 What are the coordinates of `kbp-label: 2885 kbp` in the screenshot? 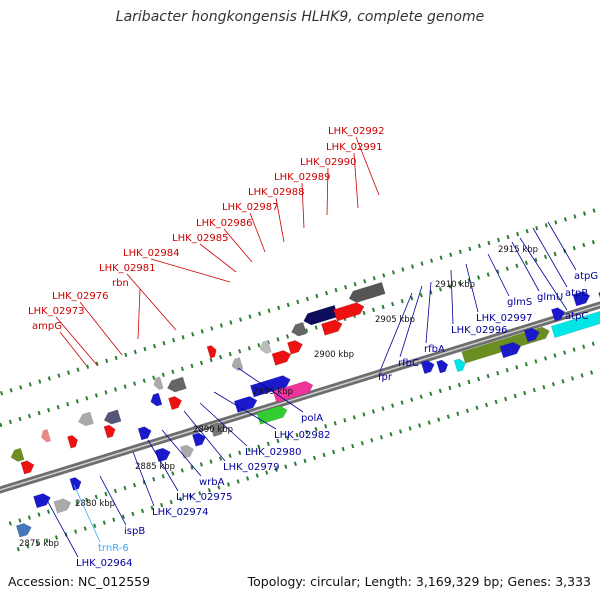 It's located at (155, 467).